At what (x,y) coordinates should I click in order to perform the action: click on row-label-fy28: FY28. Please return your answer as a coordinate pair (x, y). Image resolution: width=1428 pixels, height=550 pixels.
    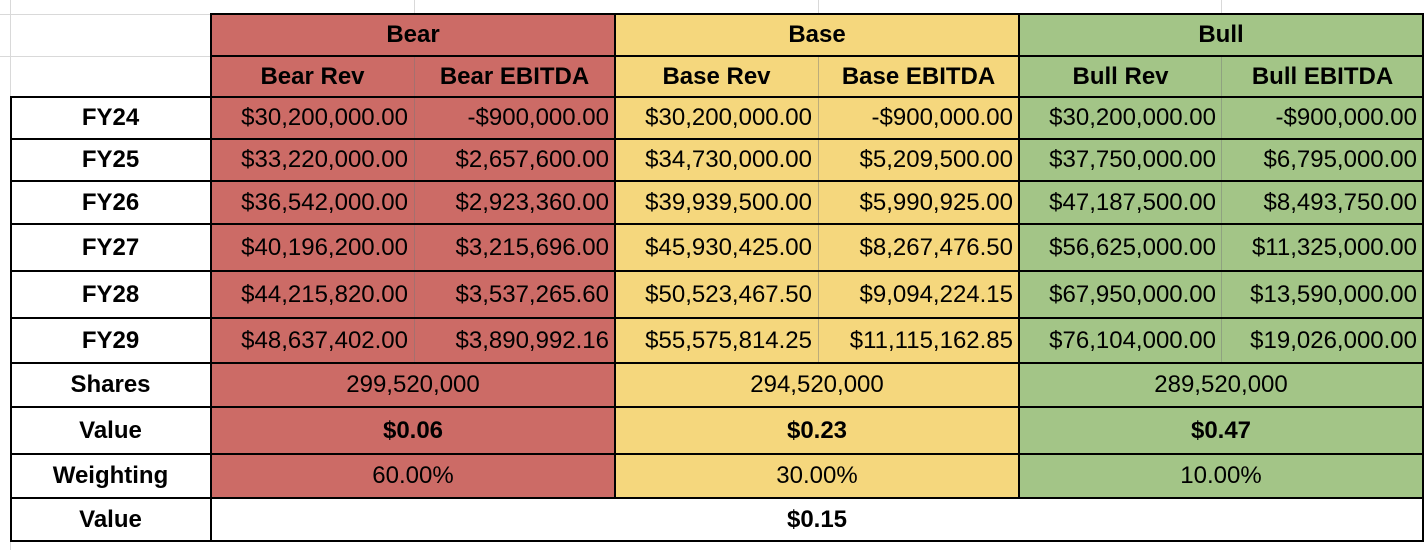
    Looking at the image, I should click on (110, 294).